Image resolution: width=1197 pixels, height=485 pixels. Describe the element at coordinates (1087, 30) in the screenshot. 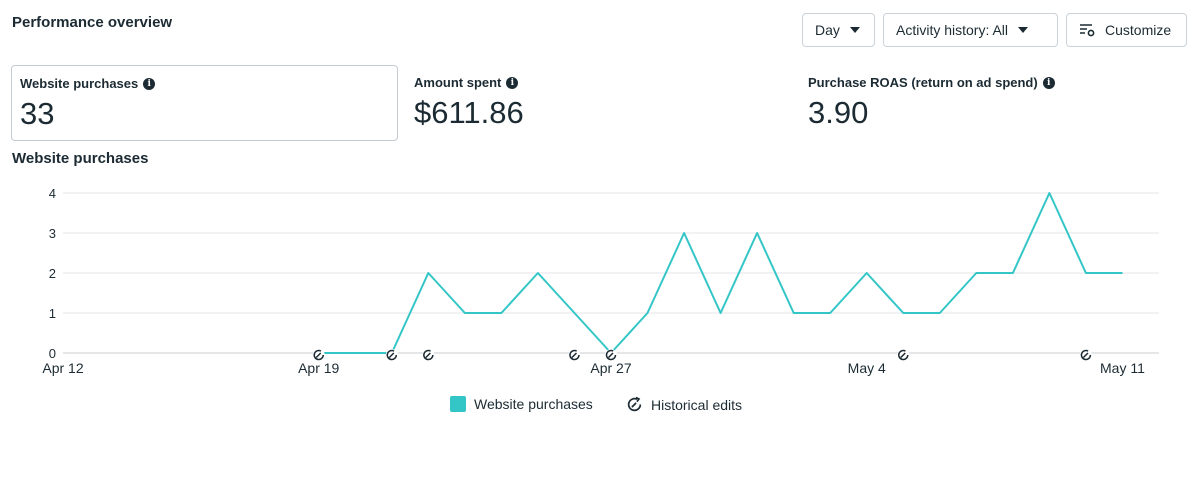

I see `customize-icon` at that location.